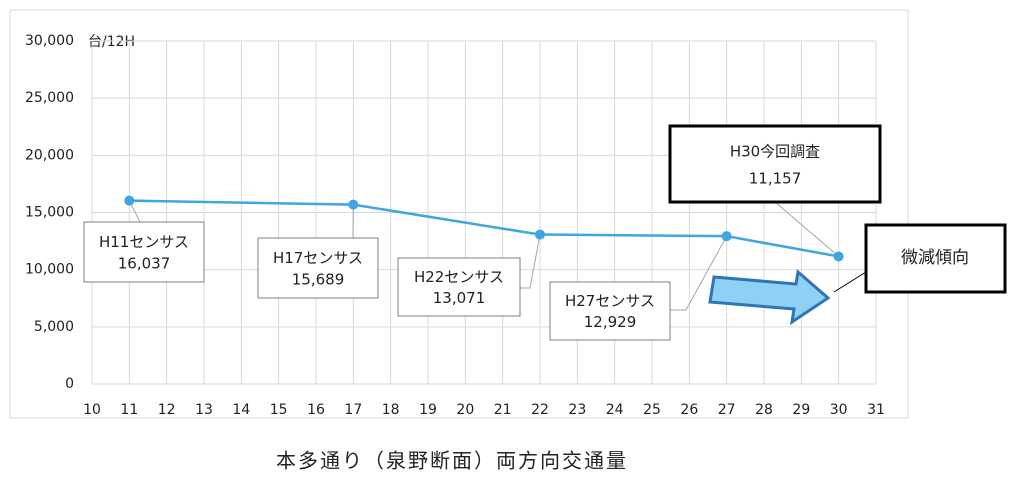 Image resolution: width=1013 pixels, height=481 pixels. I want to click on trend-arrow, so click(769, 297).